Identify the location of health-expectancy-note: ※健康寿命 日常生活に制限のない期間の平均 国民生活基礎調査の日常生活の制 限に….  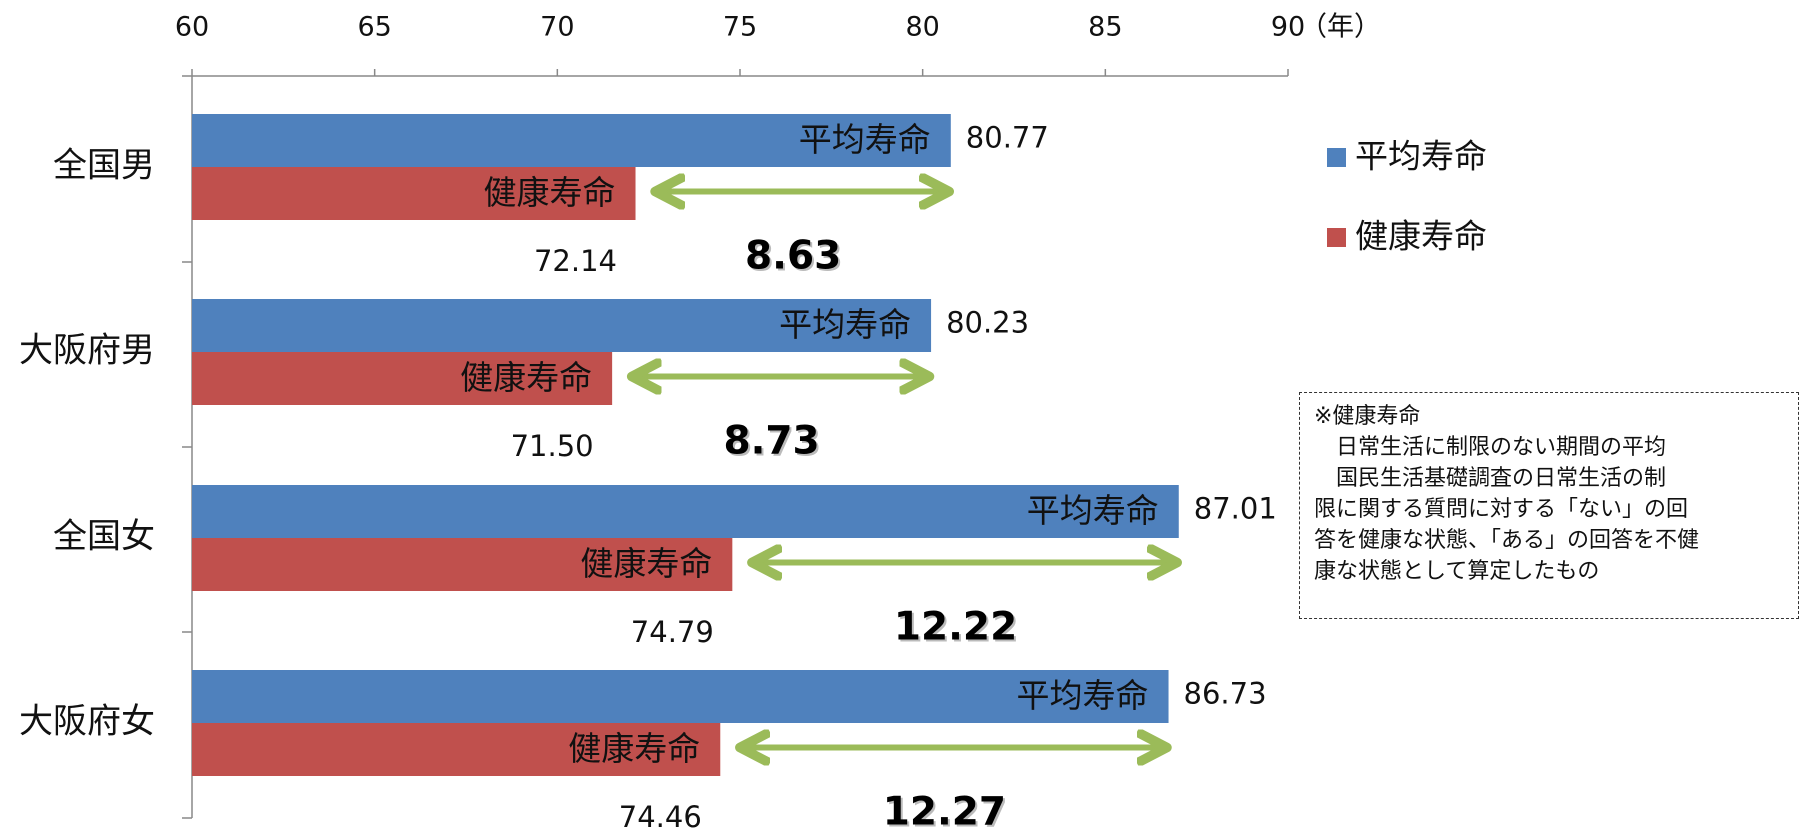
(1549, 505).